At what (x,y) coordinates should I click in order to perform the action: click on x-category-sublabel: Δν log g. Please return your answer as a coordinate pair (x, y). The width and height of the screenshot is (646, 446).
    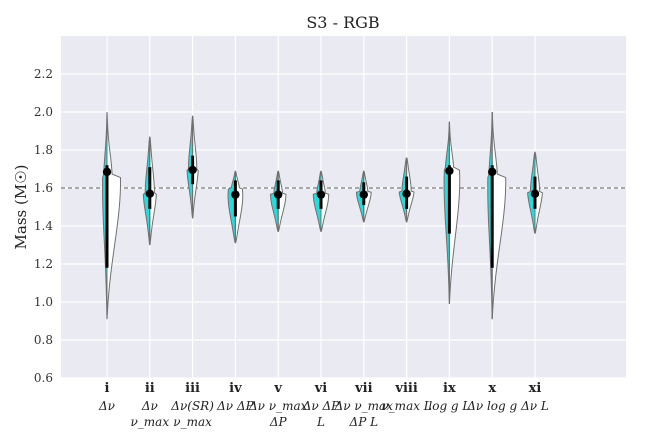
    Looking at the image, I should click on (491, 406).